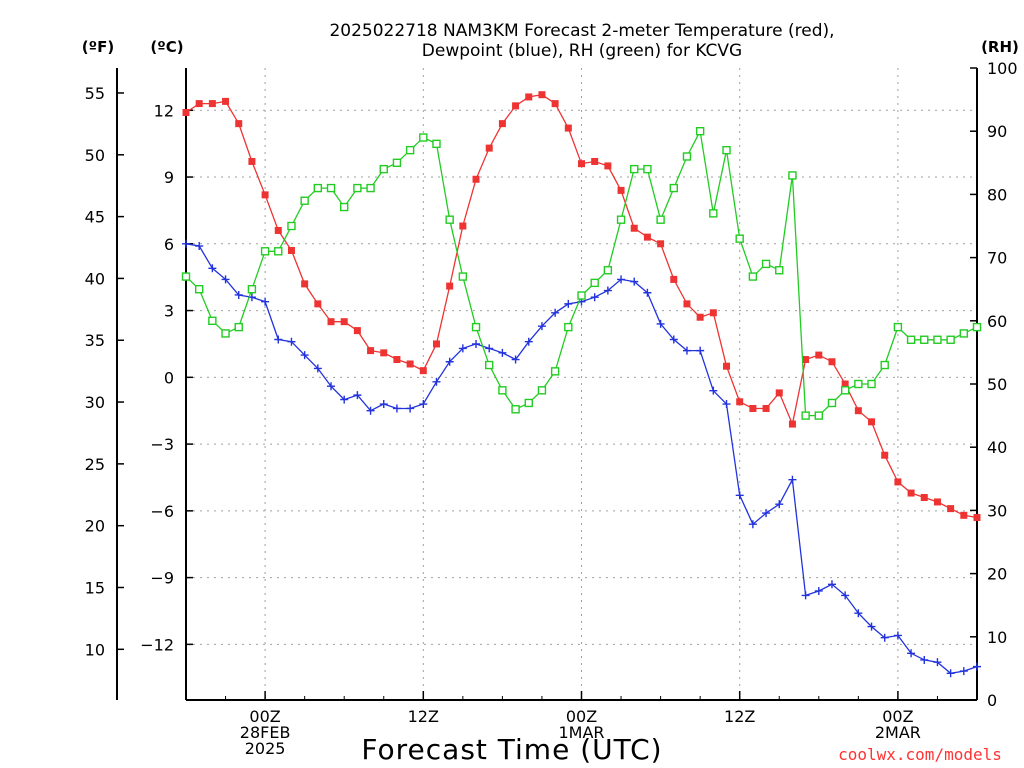 This screenshot has height=768, width=1024. Describe the element at coordinates (992, 700) in the screenshot. I see `rh-tick-label: 0` at that location.